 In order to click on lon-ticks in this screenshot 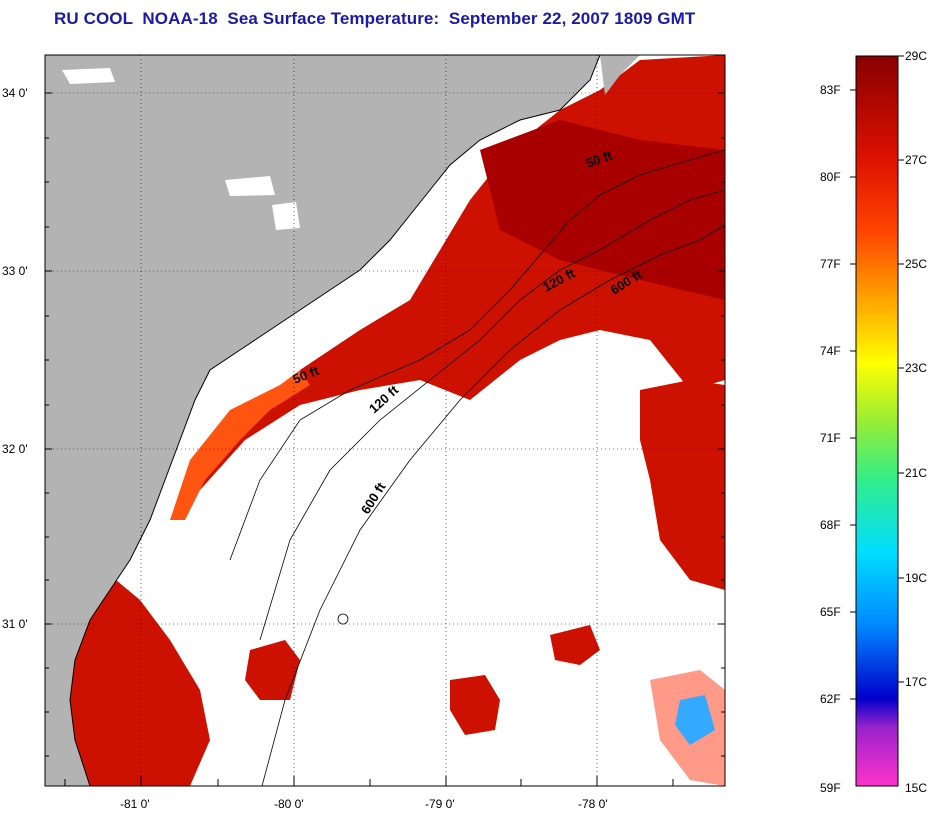, I will do `click(369, 781)`.